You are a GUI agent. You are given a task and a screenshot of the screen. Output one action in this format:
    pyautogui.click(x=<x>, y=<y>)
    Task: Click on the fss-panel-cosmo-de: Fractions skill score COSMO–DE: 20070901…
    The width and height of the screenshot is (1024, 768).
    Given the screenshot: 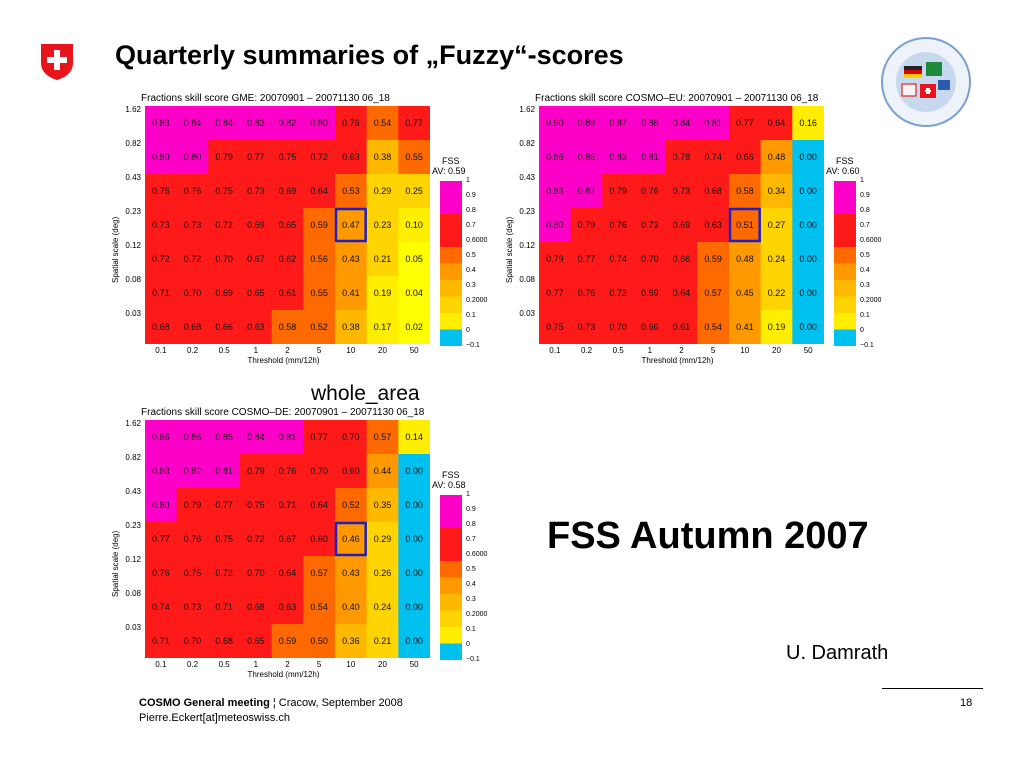 What is the action you would take?
    pyautogui.click(x=299, y=544)
    